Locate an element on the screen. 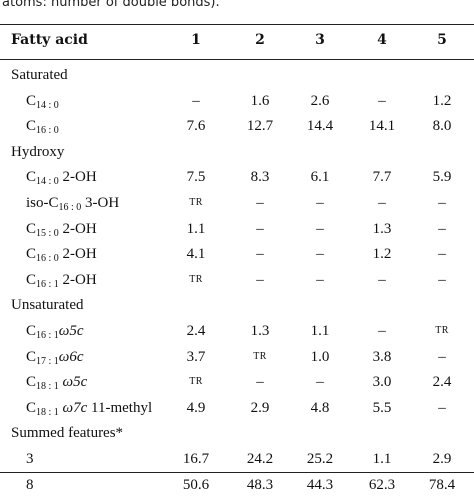 The height and width of the screenshot is (498, 474). fatty-acid-label: C18 : 1 ω7c 11-methyl is located at coordinates (89, 409).